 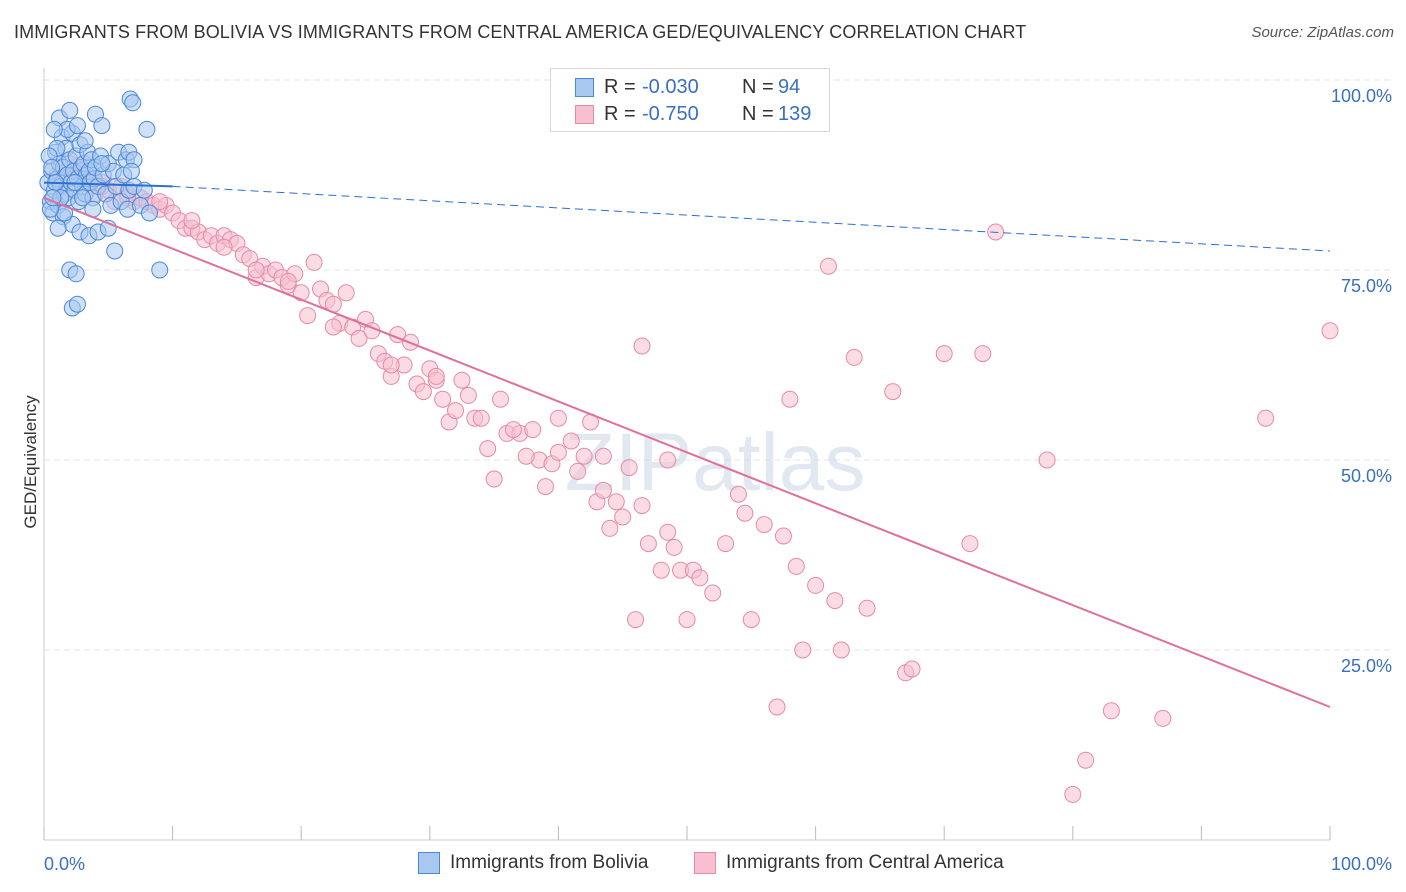 I want to click on trend-line-bolivia-extension, so click(x=751, y=218).